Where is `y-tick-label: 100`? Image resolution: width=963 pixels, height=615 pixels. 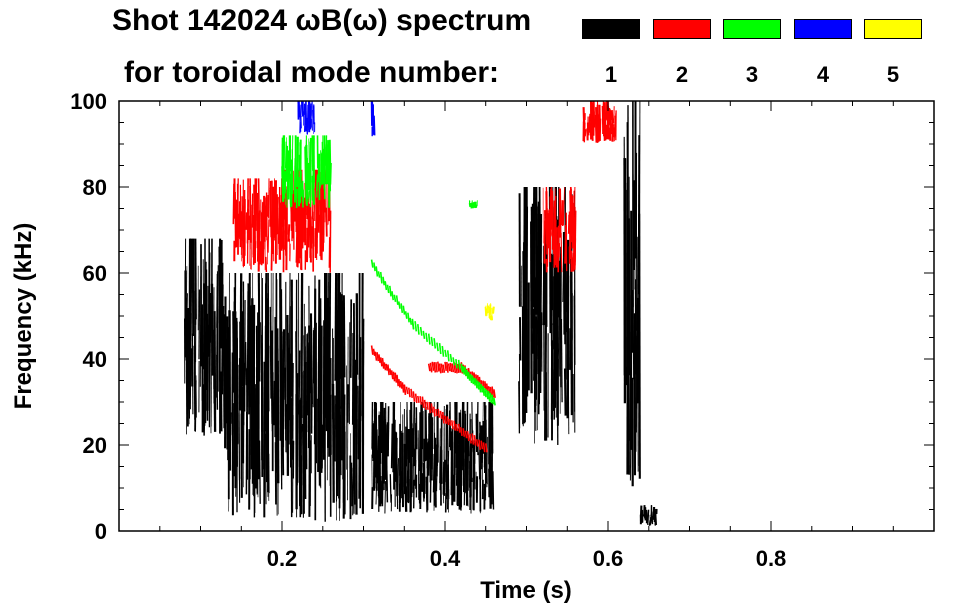 y-tick-label: 100 is located at coordinates (88, 101).